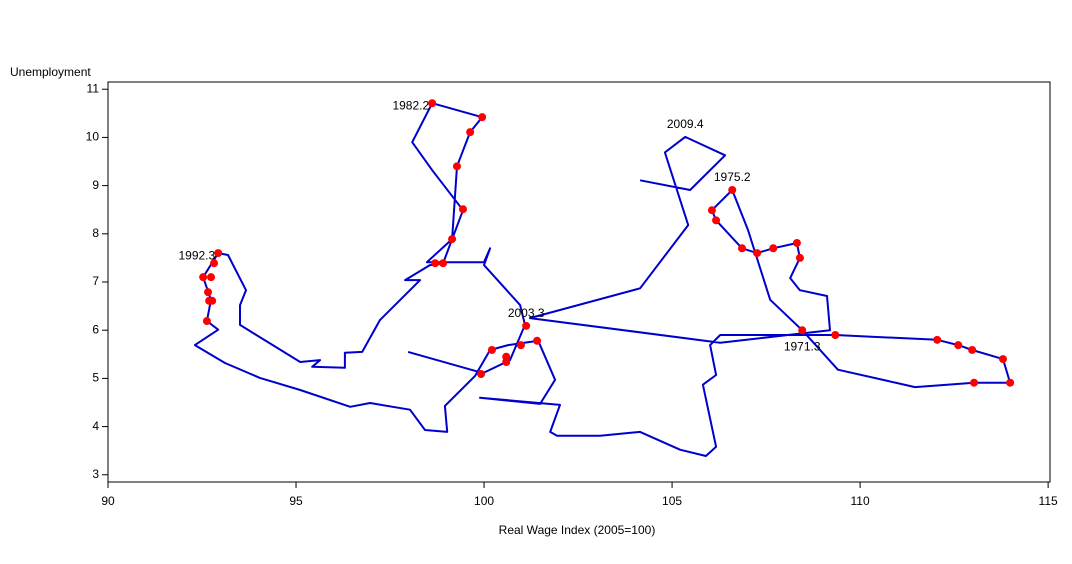  I want to click on x-tick-label: 100, so click(484, 501).